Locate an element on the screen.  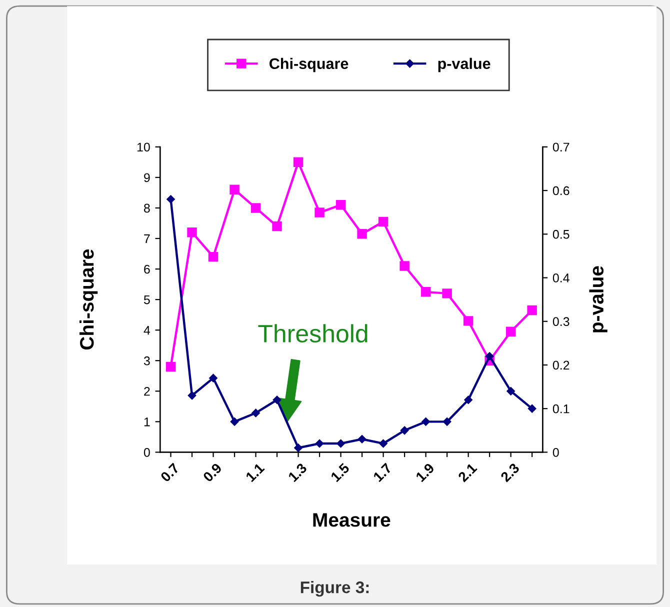
x-tick-label: 1.9 is located at coordinates (425, 472).